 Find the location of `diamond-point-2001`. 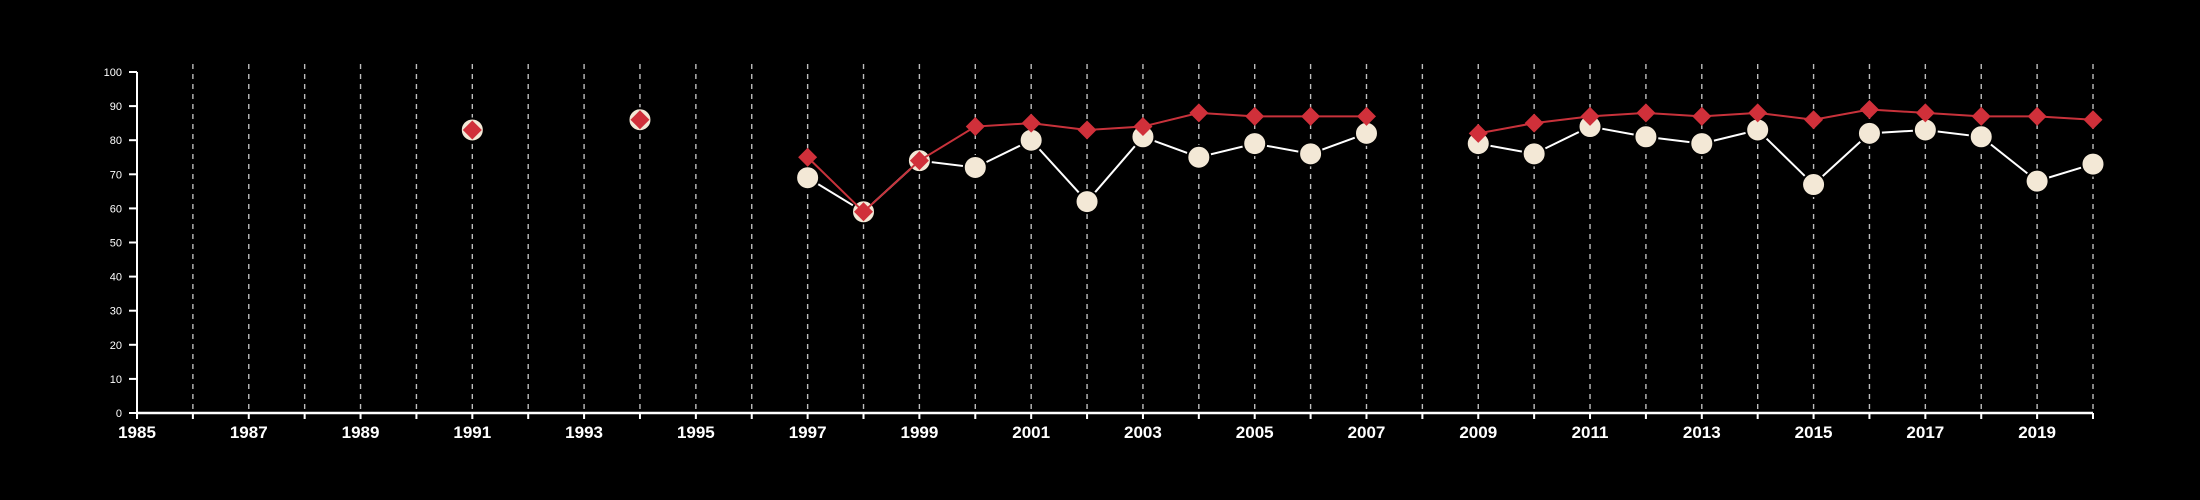

diamond-point-2001 is located at coordinates (1031, 123).